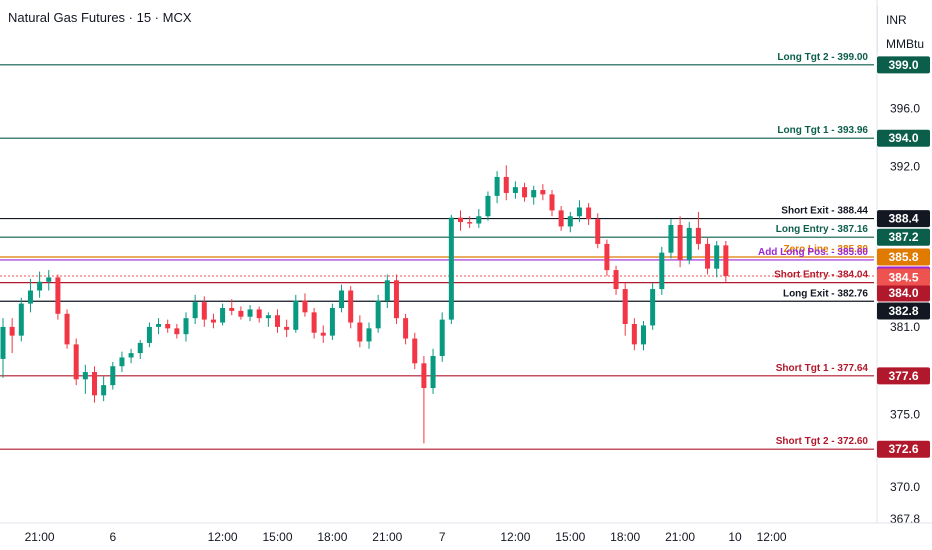 This screenshot has height=550, width=932. Describe the element at coordinates (903, 293) in the screenshot. I see `level-price-tag-label: 384.0` at that location.